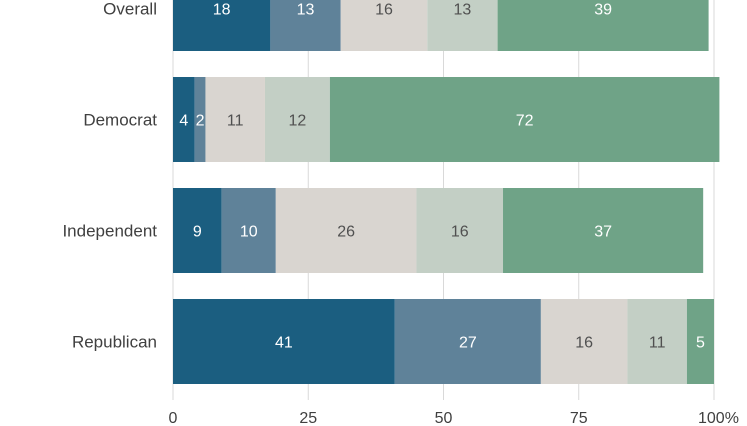 The width and height of the screenshot is (747, 426). I want to click on data-label-independent-segment-4: 16, so click(460, 232).